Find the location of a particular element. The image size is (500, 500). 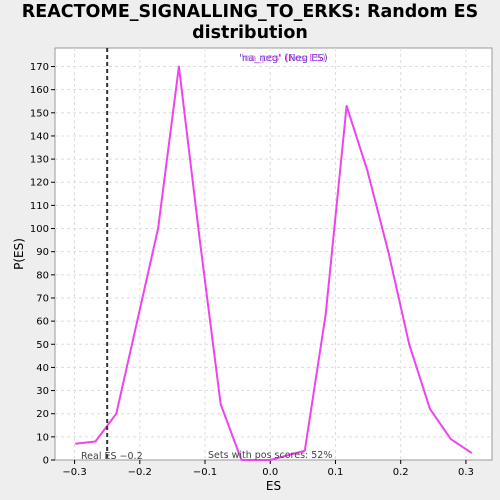

x-tick-label: 0.1 is located at coordinates (336, 472).